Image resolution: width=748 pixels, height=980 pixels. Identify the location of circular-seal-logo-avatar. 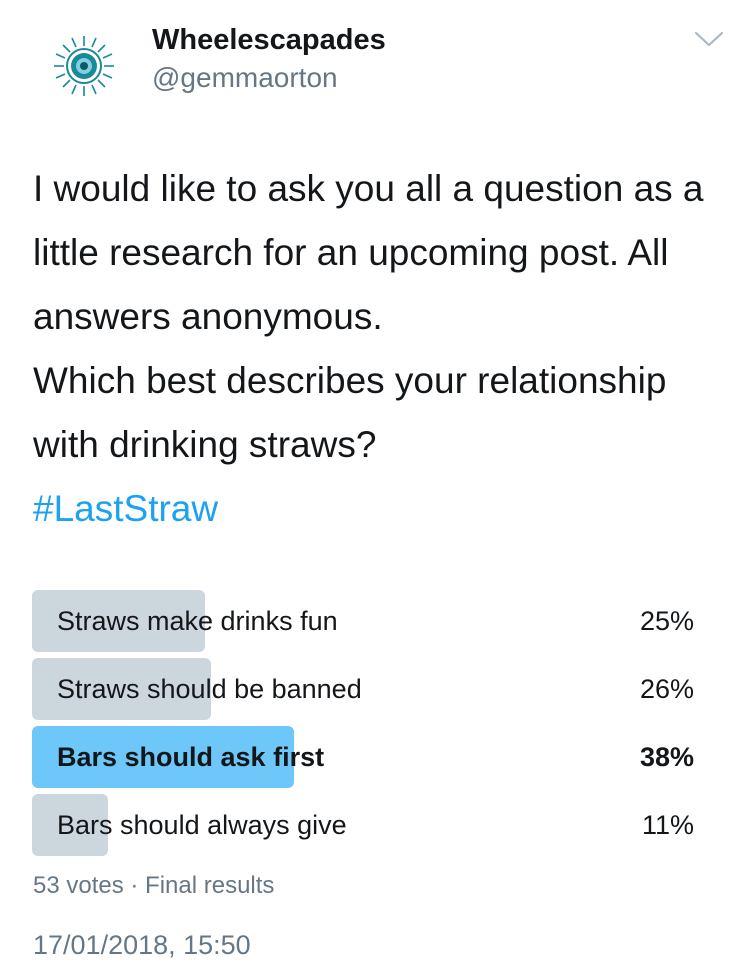
(84, 66).